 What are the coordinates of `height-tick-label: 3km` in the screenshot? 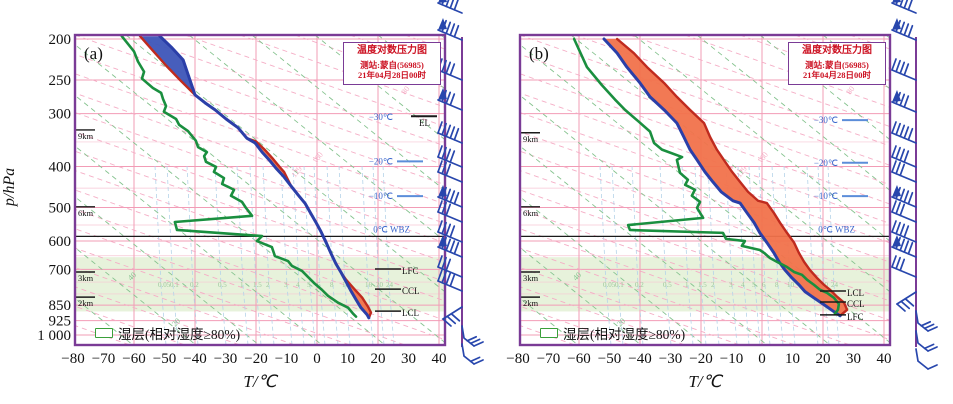 It's located at (86, 278).